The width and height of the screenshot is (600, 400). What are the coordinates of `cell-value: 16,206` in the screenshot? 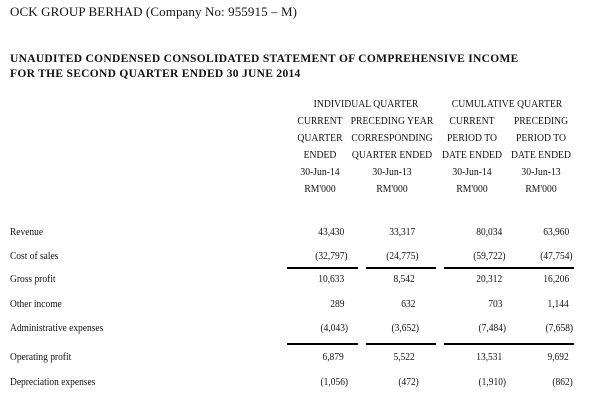 It's located at (555, 279).